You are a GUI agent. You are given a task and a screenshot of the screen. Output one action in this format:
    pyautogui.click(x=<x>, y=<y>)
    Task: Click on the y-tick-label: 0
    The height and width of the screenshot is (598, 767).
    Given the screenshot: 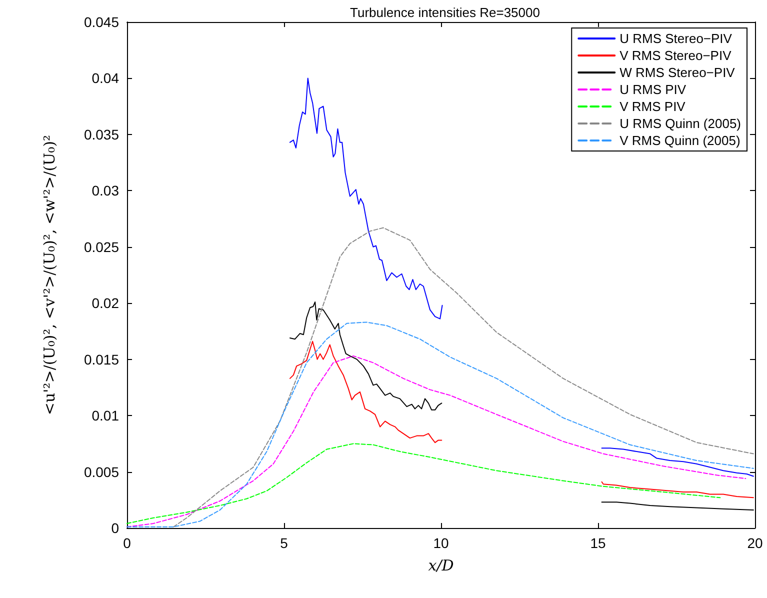 What is the action you would take?
    pyautogui.click(x=115, y=528)
    